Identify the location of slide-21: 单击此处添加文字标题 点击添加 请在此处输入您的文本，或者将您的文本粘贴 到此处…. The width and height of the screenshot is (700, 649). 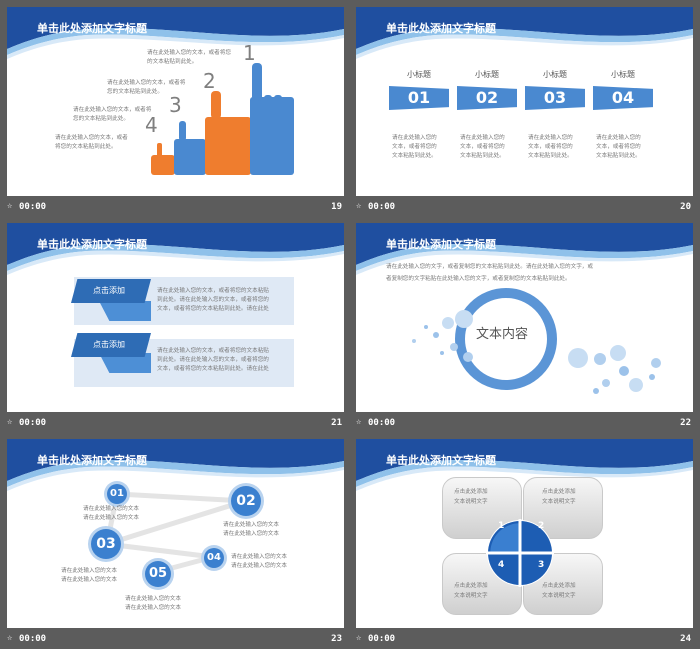
(175, 317).